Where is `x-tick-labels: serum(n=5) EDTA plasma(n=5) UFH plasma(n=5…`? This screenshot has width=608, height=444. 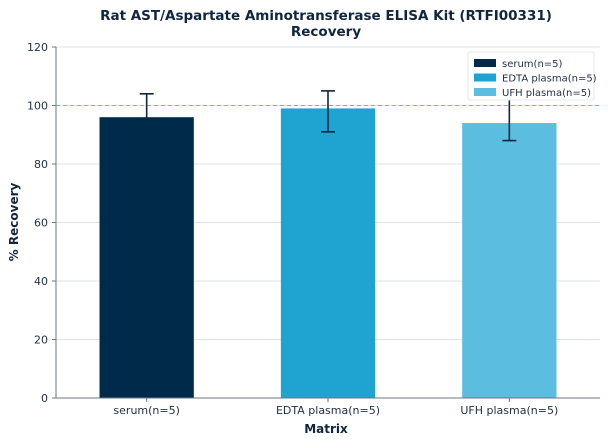
x-tick-labels: serum(n=5) EDTA plasma(n=5) UFH plasma(n=5… is located at coordinates (335, 407).